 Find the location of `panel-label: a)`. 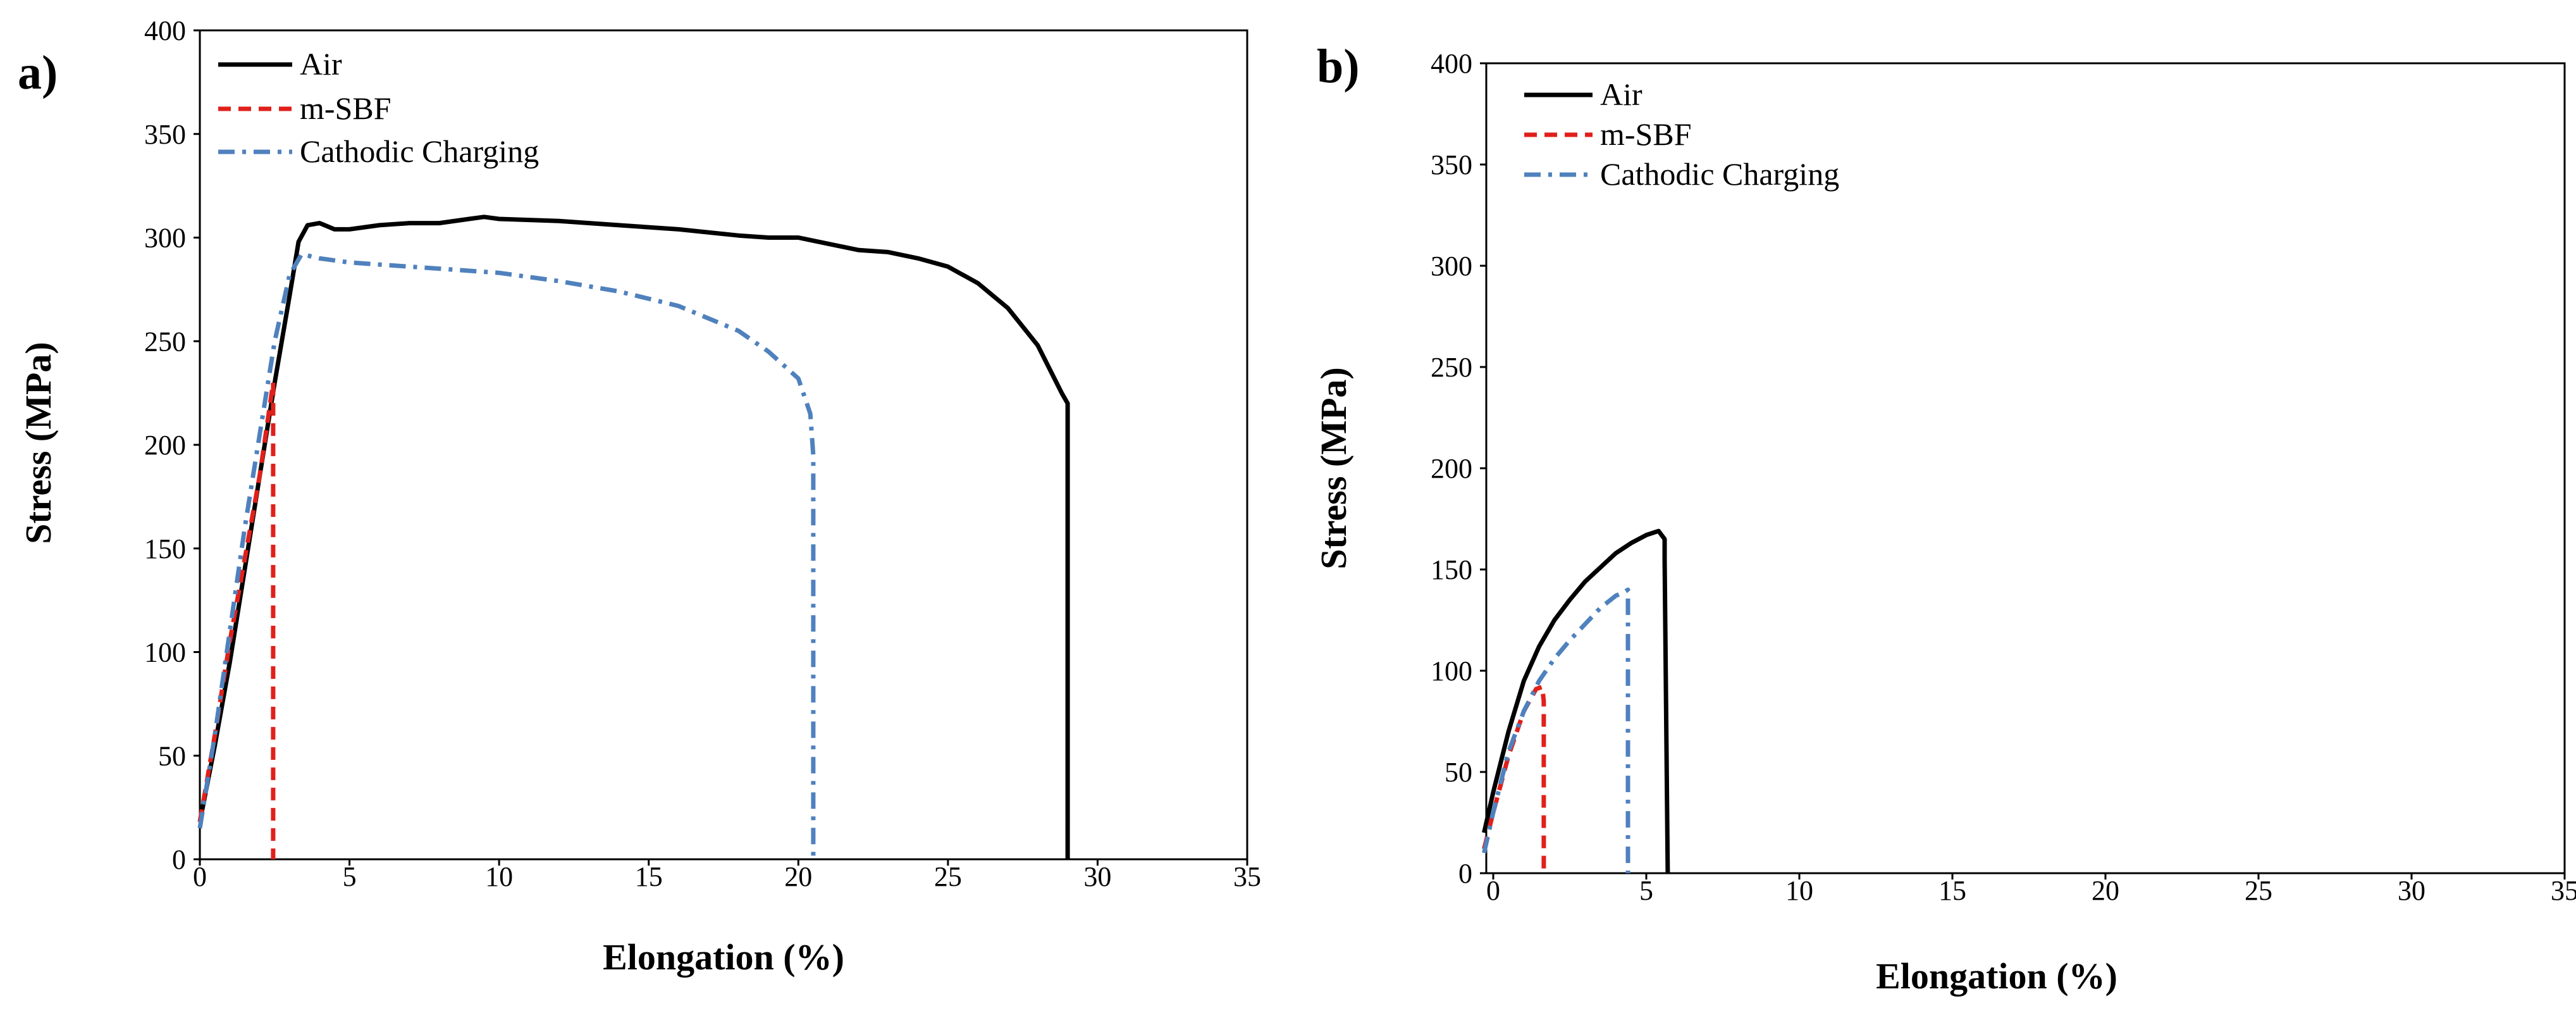

panel-label: a) is located at coordinates (38, 72).